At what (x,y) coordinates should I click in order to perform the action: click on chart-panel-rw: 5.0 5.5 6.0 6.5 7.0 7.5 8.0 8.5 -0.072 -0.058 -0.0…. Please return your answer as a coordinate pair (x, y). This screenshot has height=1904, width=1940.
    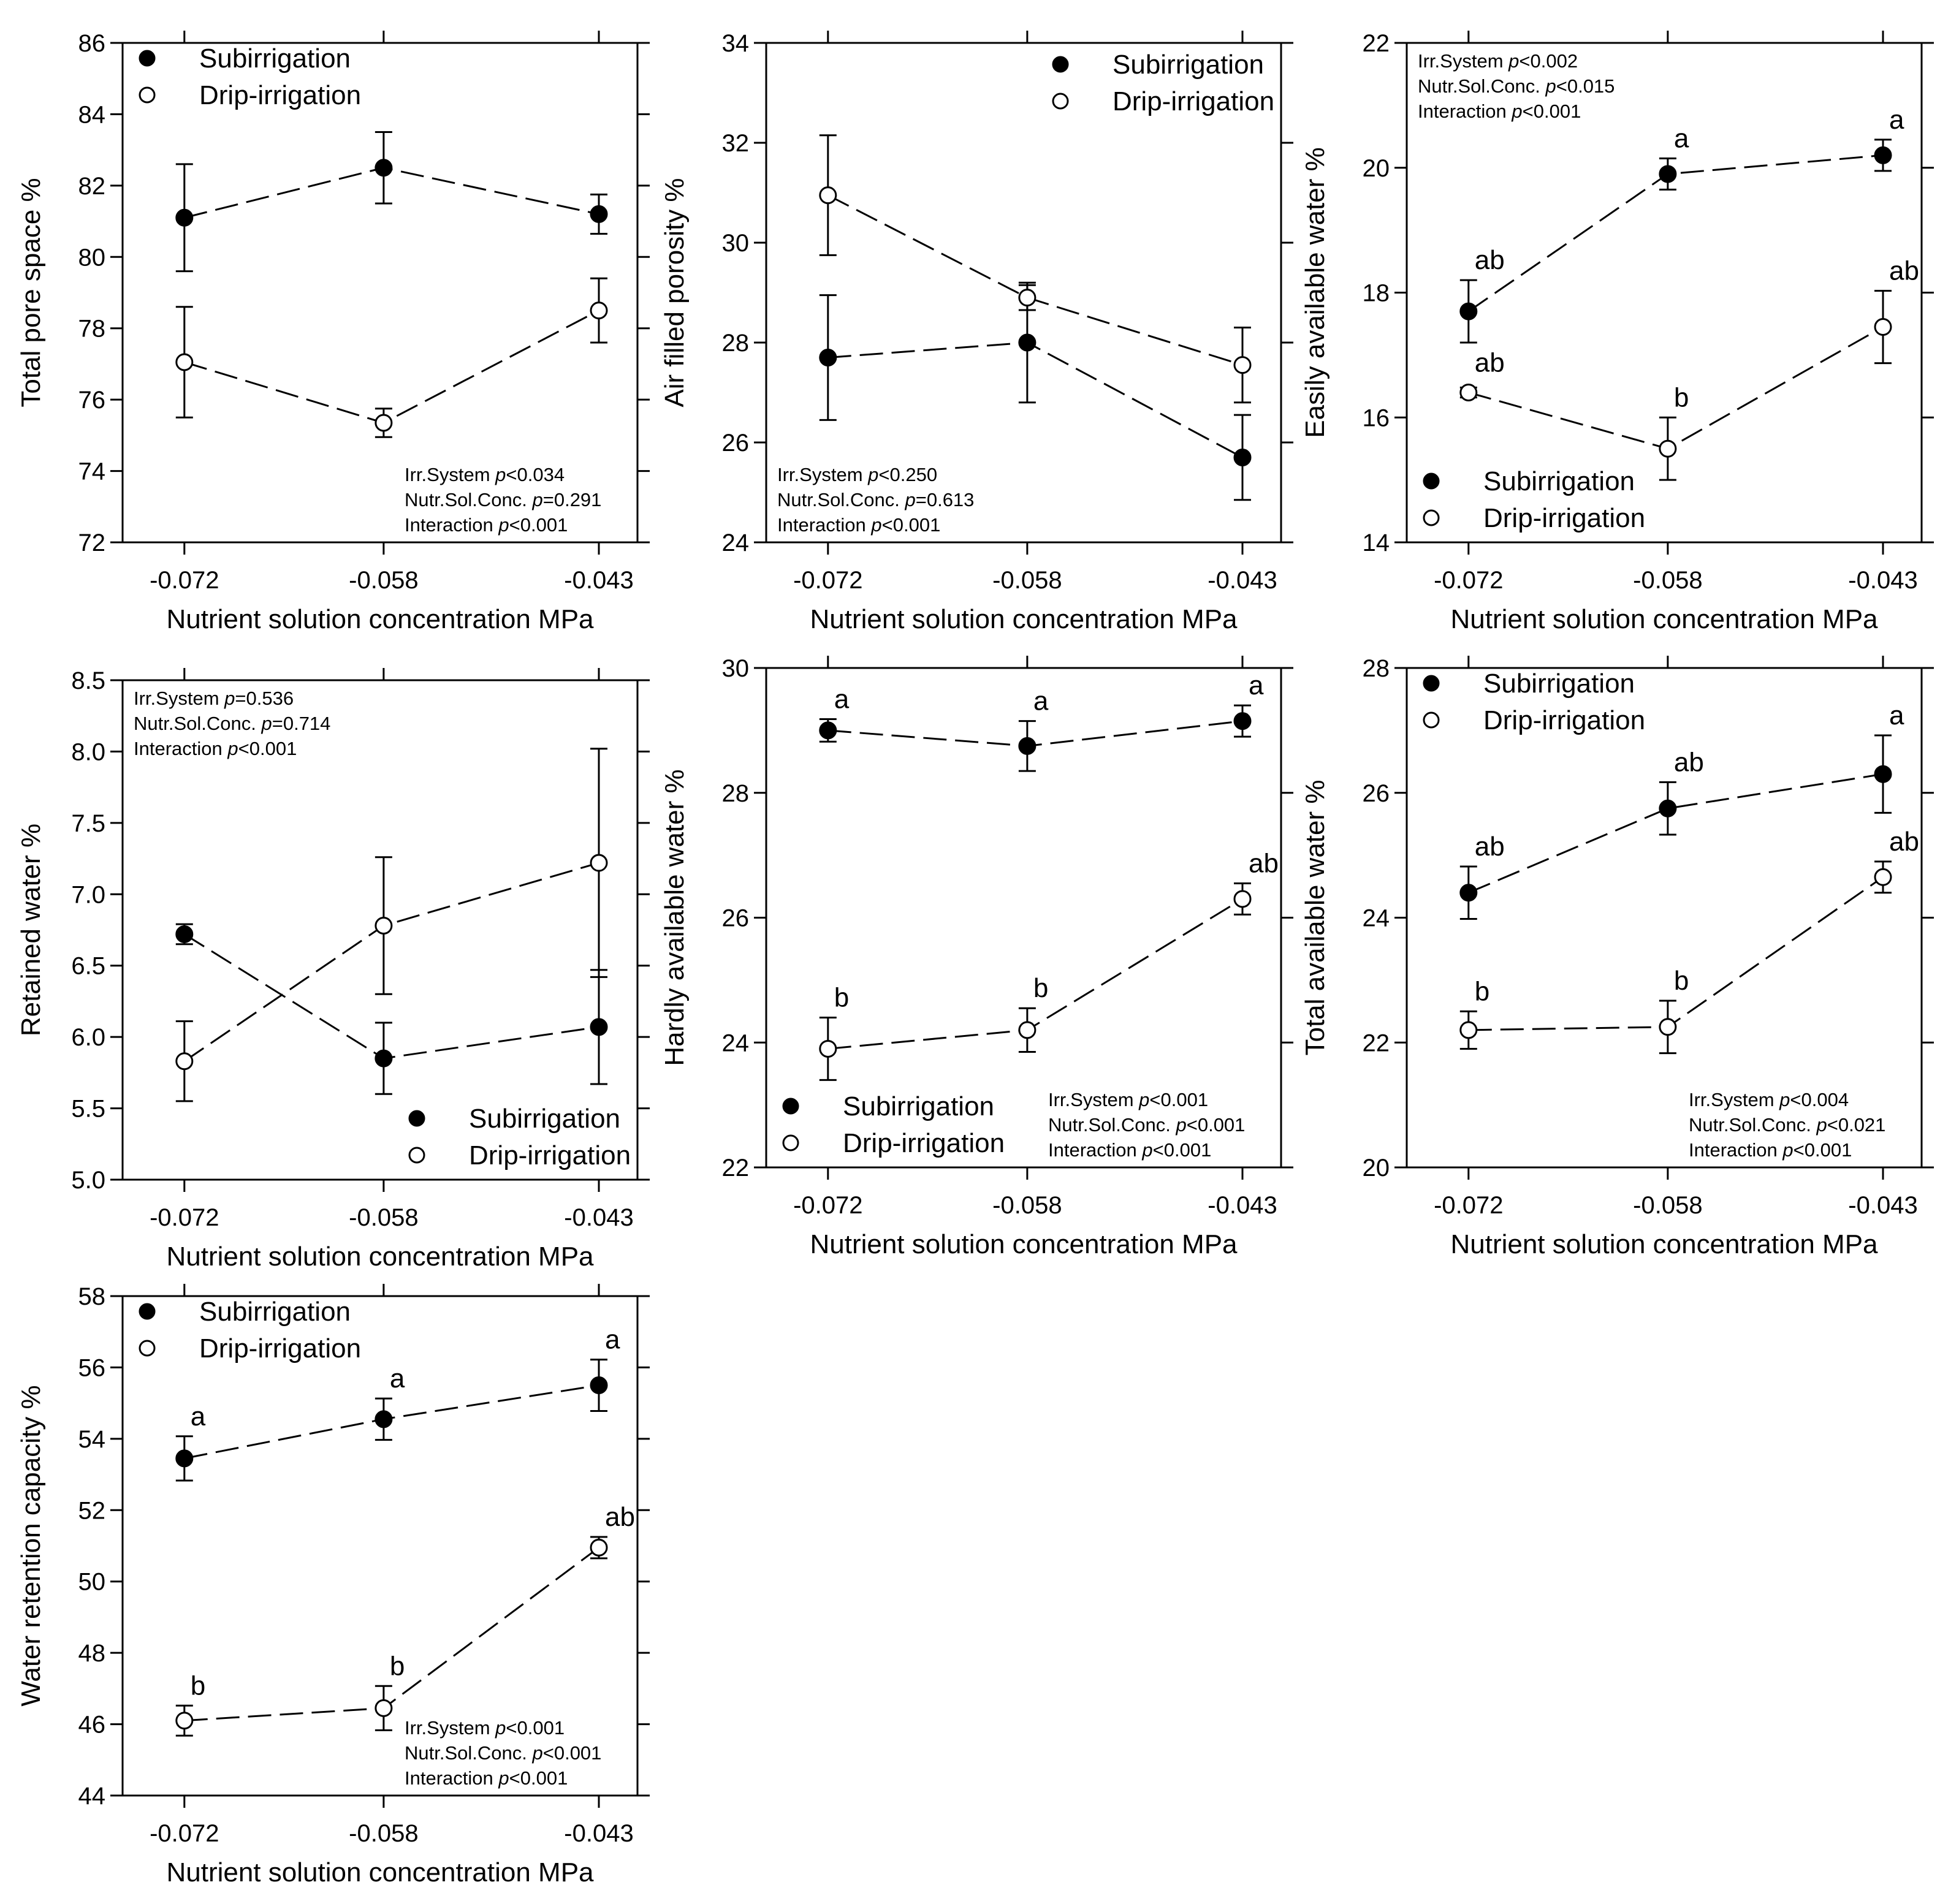
    Looking at the image, I should click on (333, 969).